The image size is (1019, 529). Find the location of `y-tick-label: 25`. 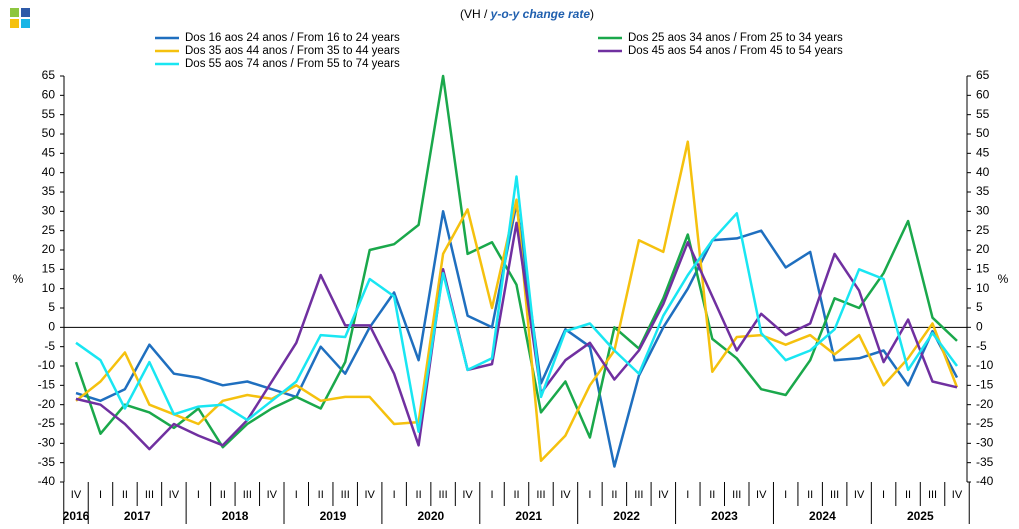

y-tick-label: 25 is located at coordinates (49, 230).